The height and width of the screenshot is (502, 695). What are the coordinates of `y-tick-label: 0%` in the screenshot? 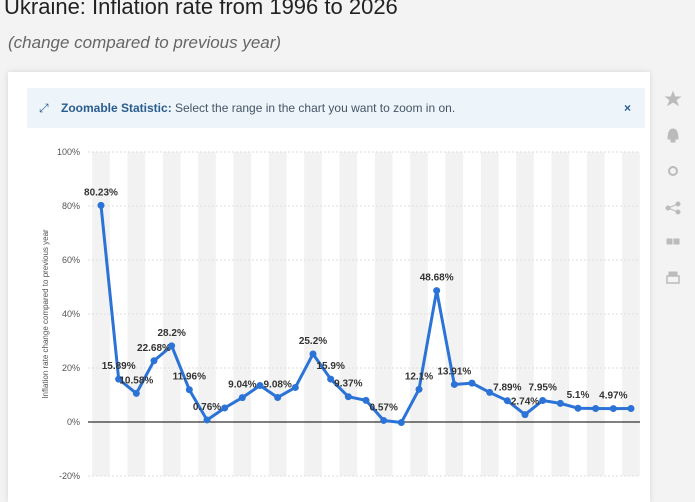 It's located at (73, 422).